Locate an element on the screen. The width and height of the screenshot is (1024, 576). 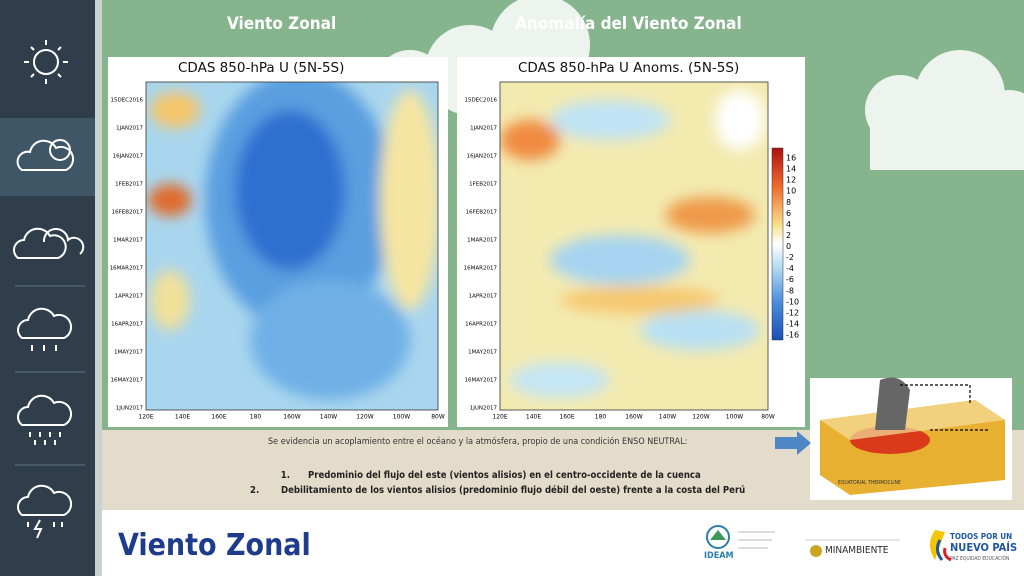
colorbar-label: 10 is located at coordinates (791, 191).